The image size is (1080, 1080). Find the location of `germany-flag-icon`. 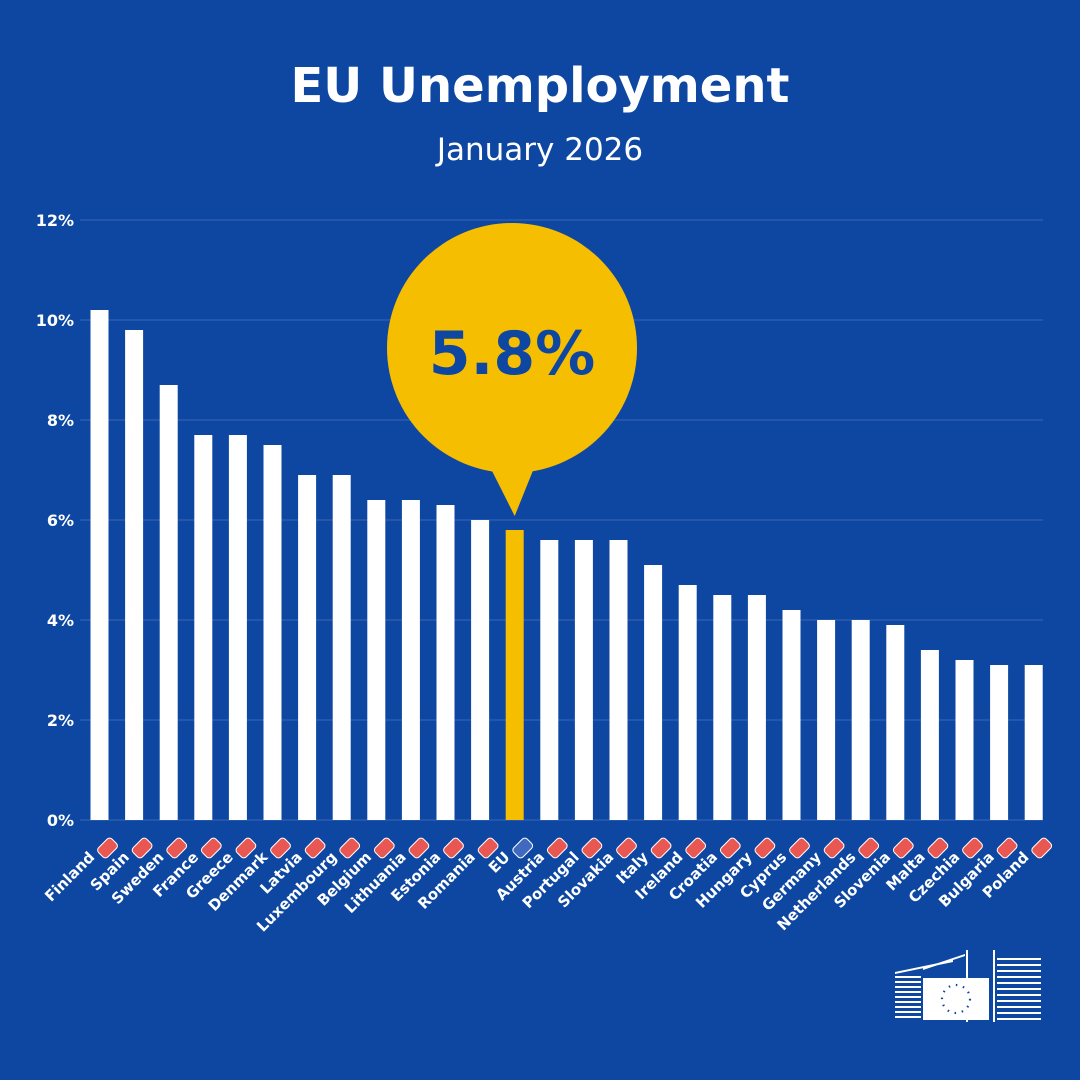

germany-flag-icon is located at coordinates (834, 848).